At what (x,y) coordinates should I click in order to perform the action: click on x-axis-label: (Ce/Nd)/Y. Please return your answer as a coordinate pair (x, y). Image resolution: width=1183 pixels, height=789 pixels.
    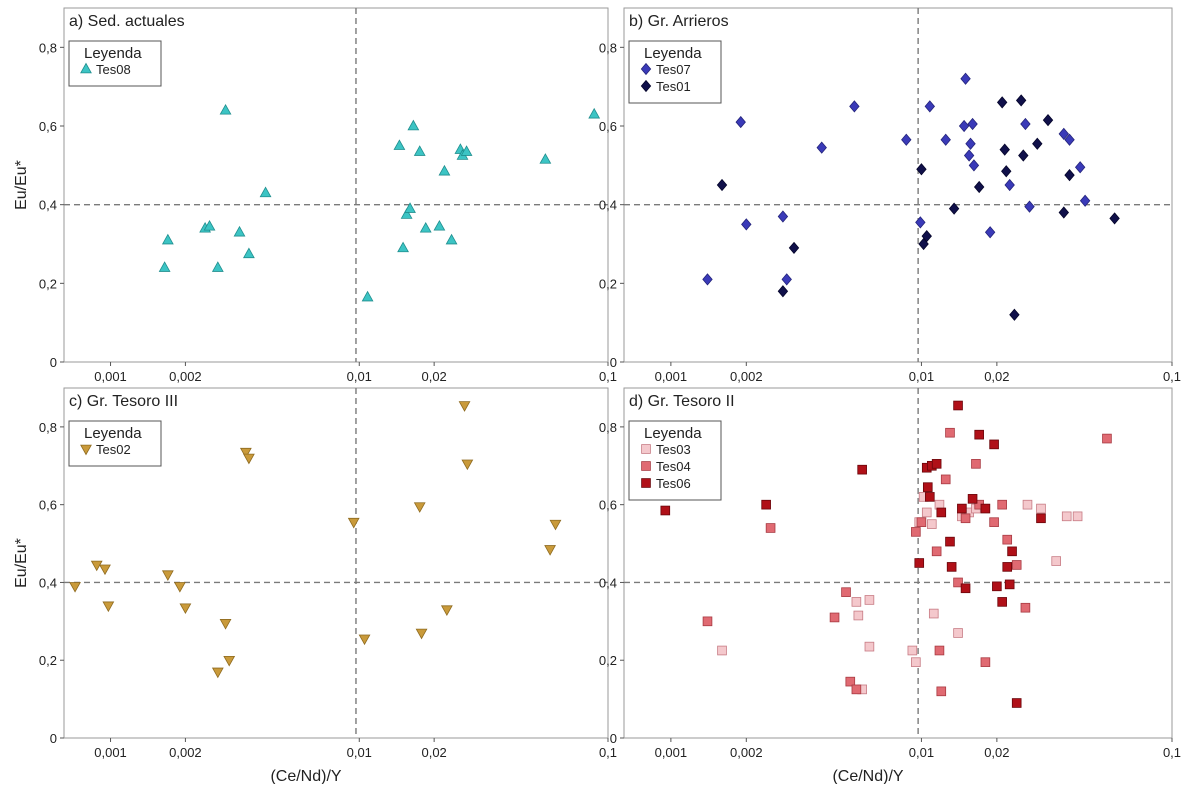
    Looking at the image, I should click on (867, 776).